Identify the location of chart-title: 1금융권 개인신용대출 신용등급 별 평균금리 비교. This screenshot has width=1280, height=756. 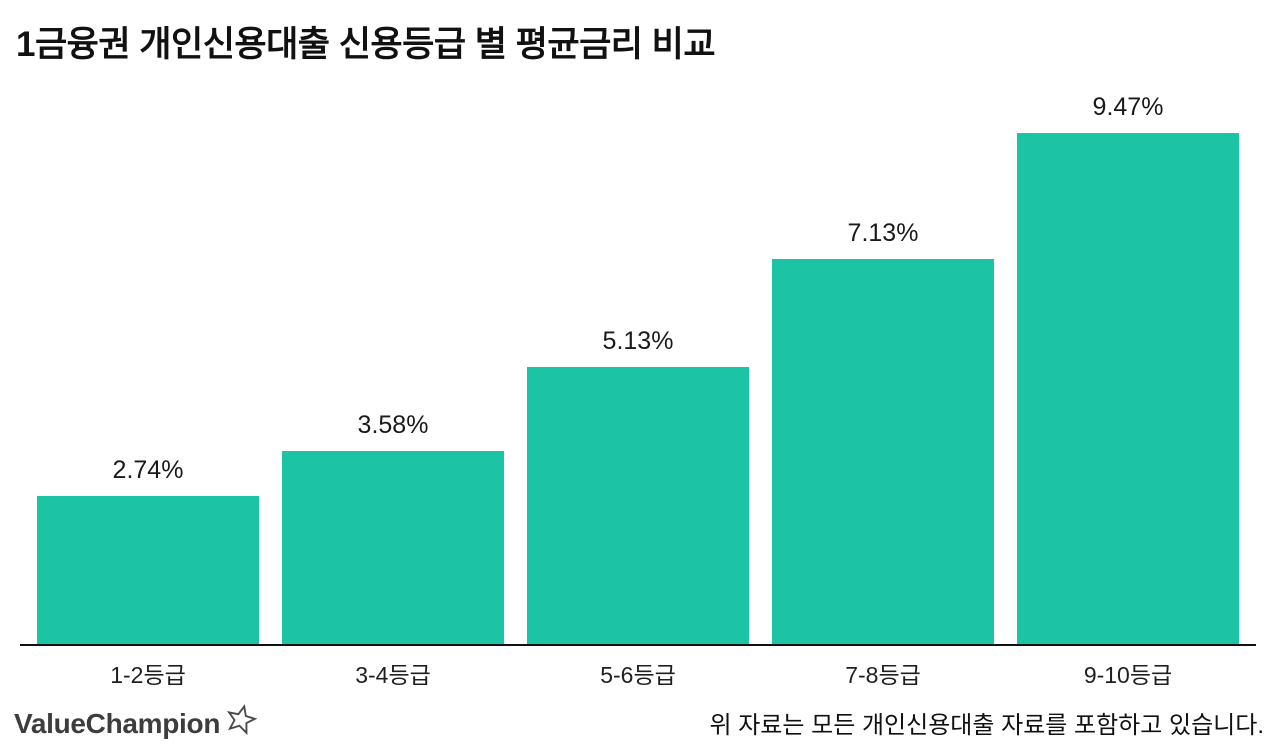
(366, 44).